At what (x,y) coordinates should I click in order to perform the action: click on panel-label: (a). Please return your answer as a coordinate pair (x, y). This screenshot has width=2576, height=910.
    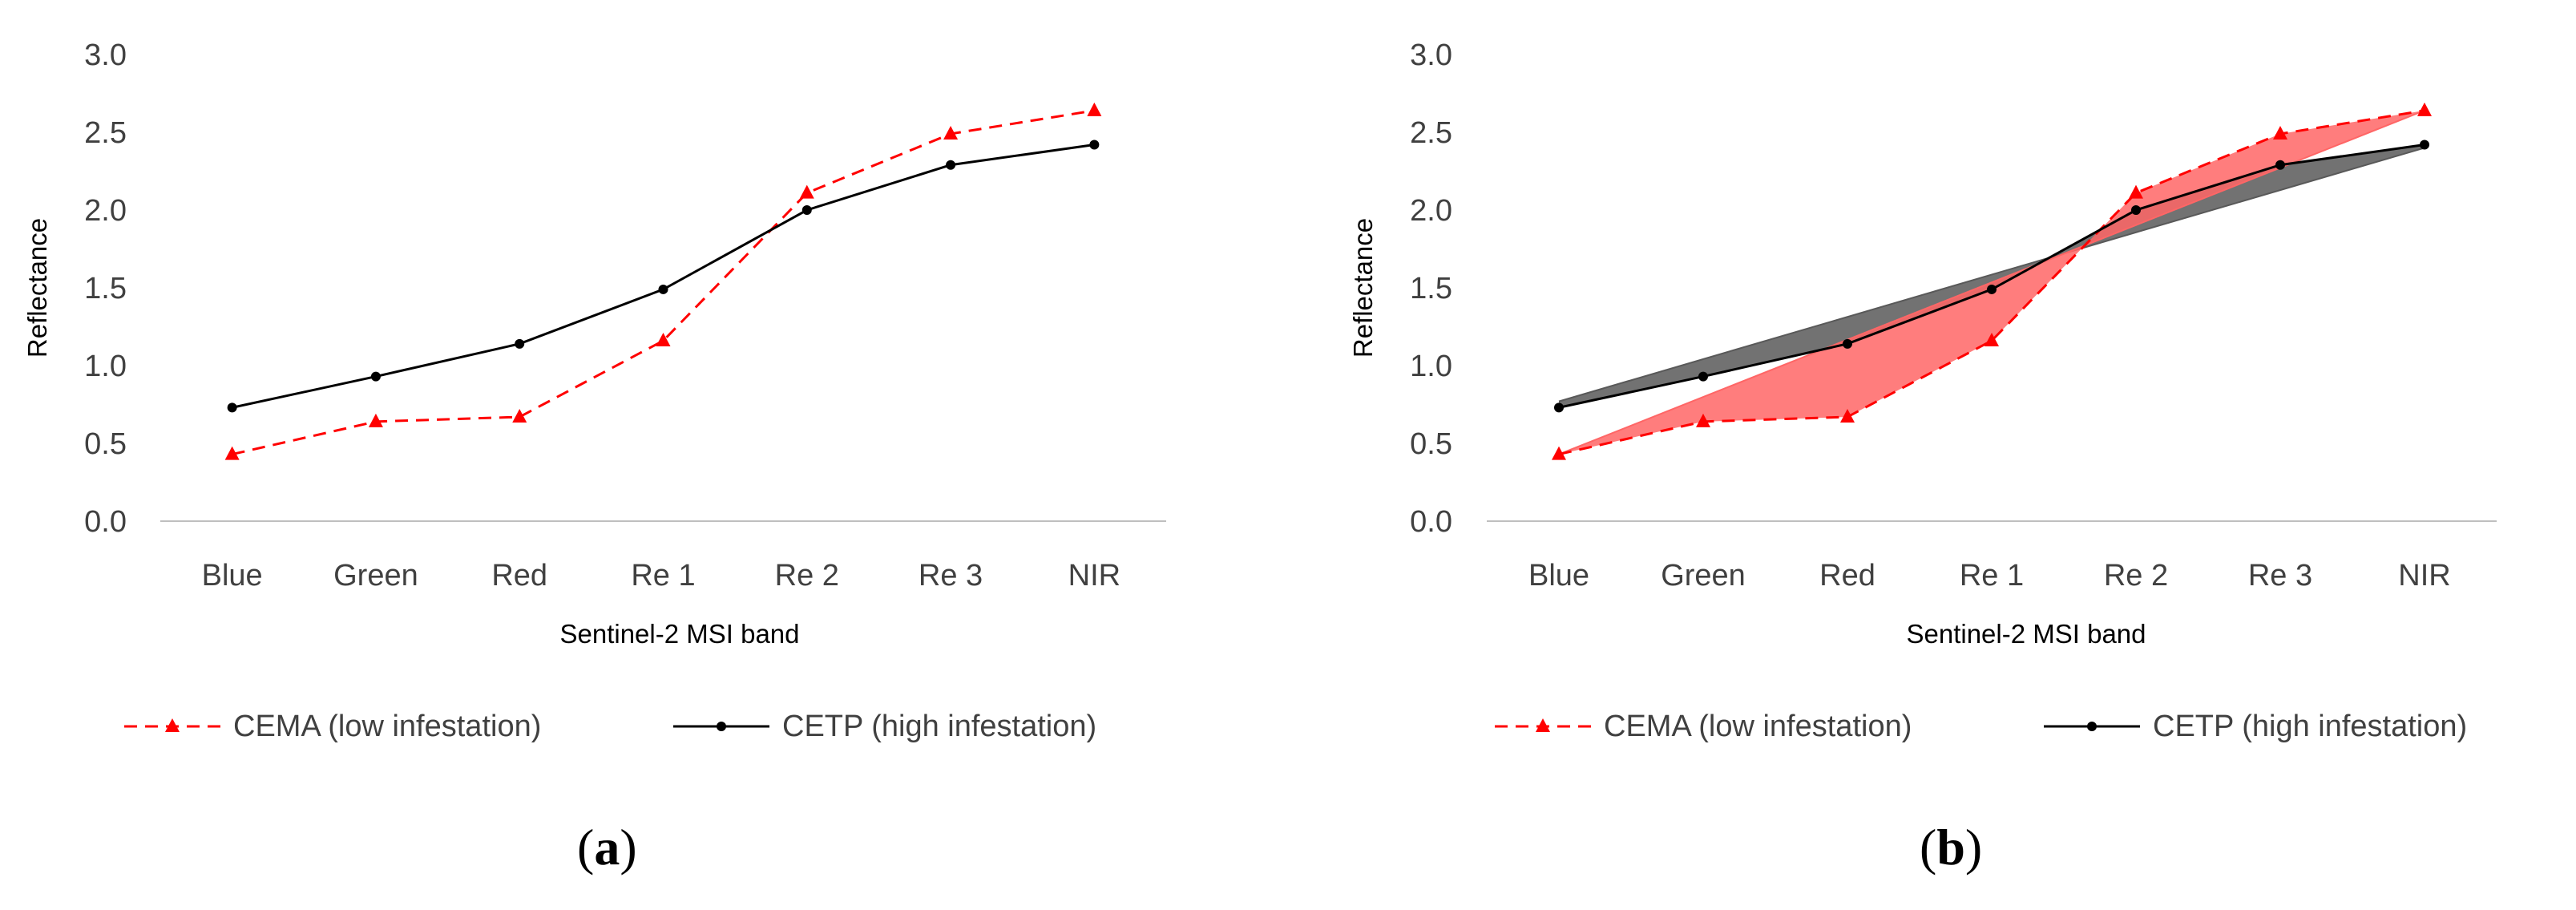
    Looking at the image, I should click on (607, 847).